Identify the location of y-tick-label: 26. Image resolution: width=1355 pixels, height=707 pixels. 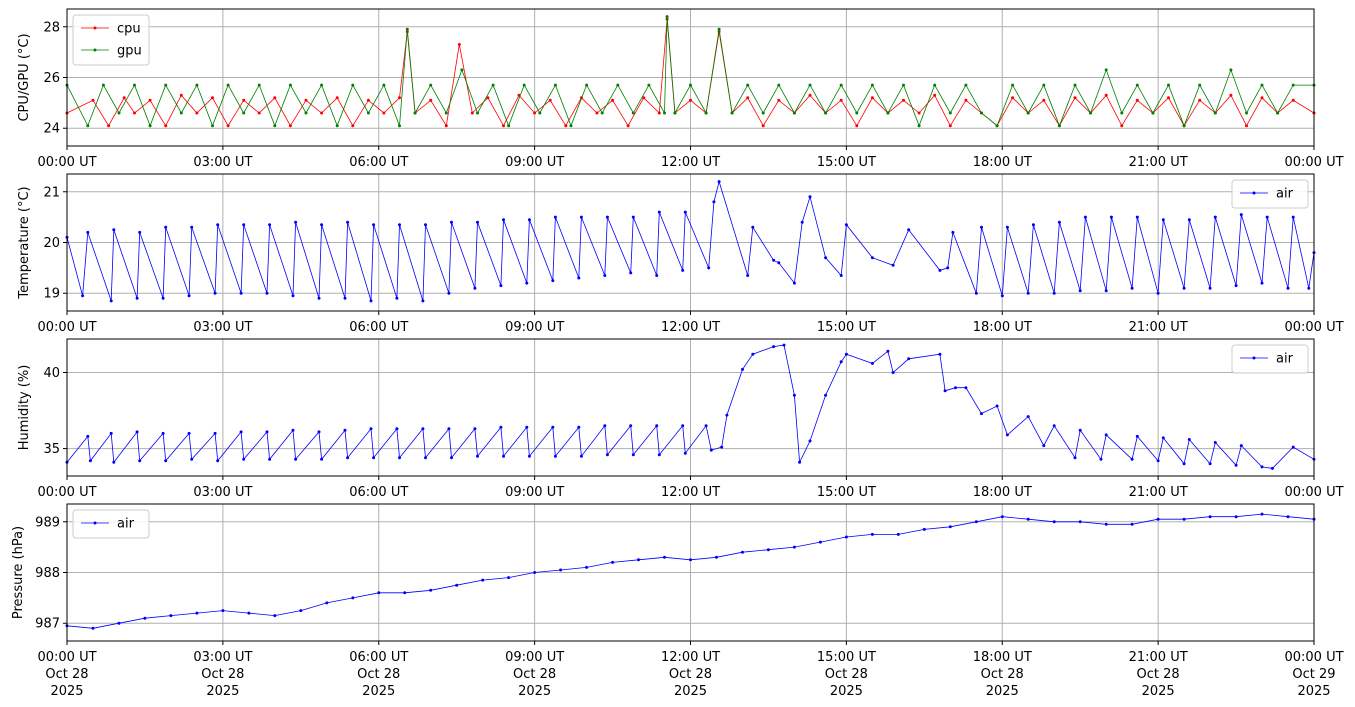
(51, 78).